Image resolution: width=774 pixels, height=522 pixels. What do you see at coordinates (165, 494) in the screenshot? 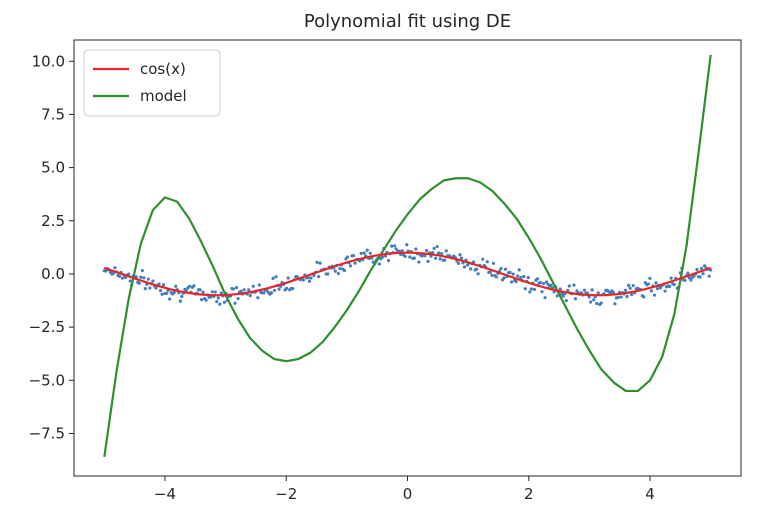
I see `x-tick-label: −4` at bounding box center [165, 494].